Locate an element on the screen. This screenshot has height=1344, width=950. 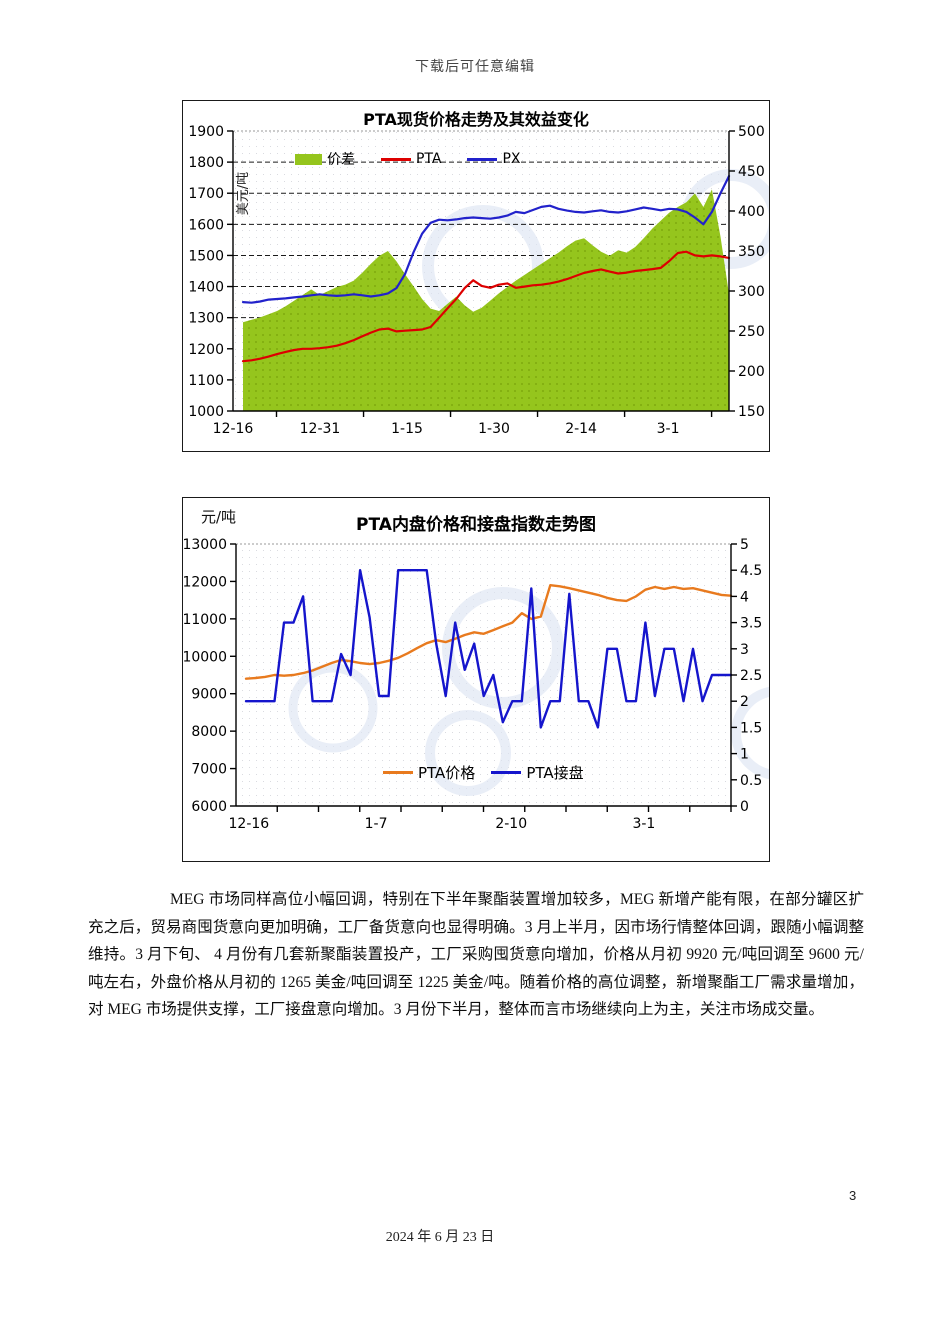
header-note: 下载后可任意编辑 is located at coordinates (475, 67).